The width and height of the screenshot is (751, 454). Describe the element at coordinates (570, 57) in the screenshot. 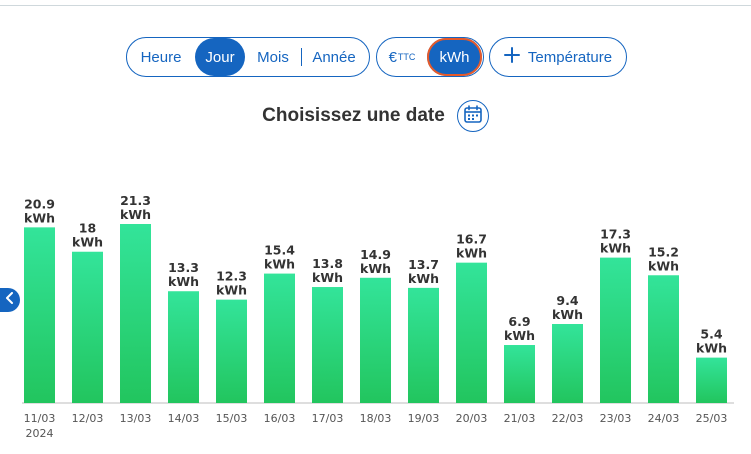

I see `temperature-label: Température` at that location.